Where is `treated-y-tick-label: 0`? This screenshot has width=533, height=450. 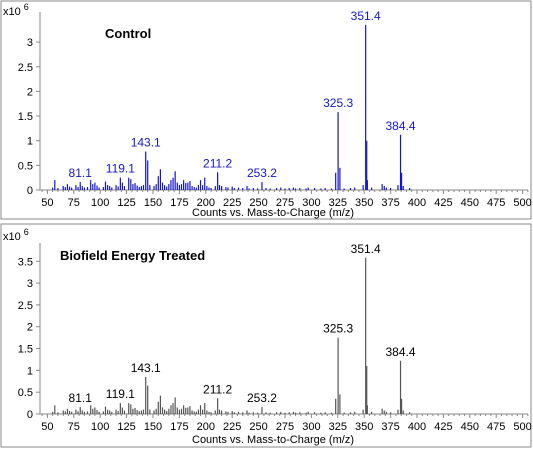 treated-y-tick-label: 0 is located at coordinates (30, 415).